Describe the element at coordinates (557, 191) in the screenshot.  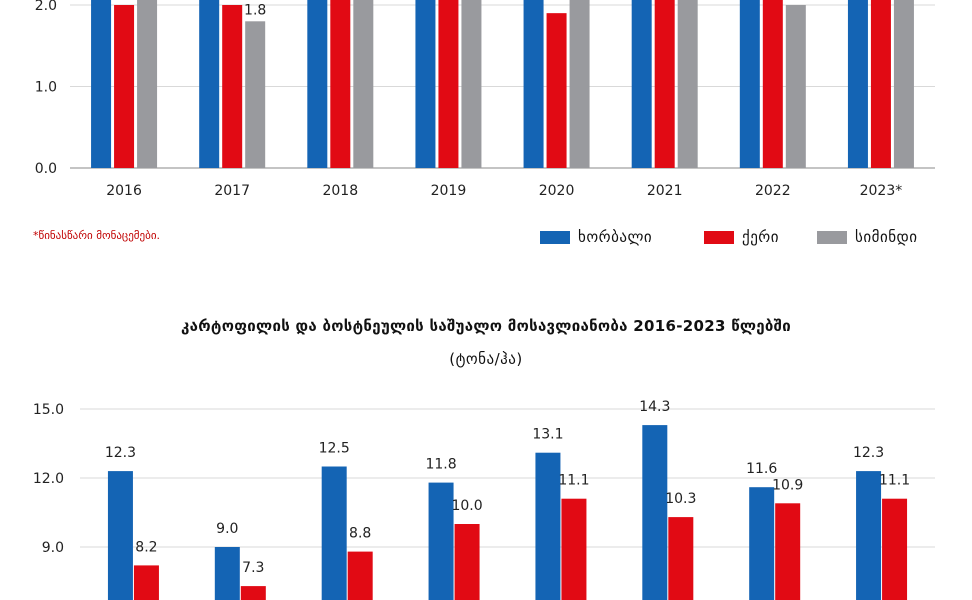
I see `chart1-xtick-label: 2020` at that location.